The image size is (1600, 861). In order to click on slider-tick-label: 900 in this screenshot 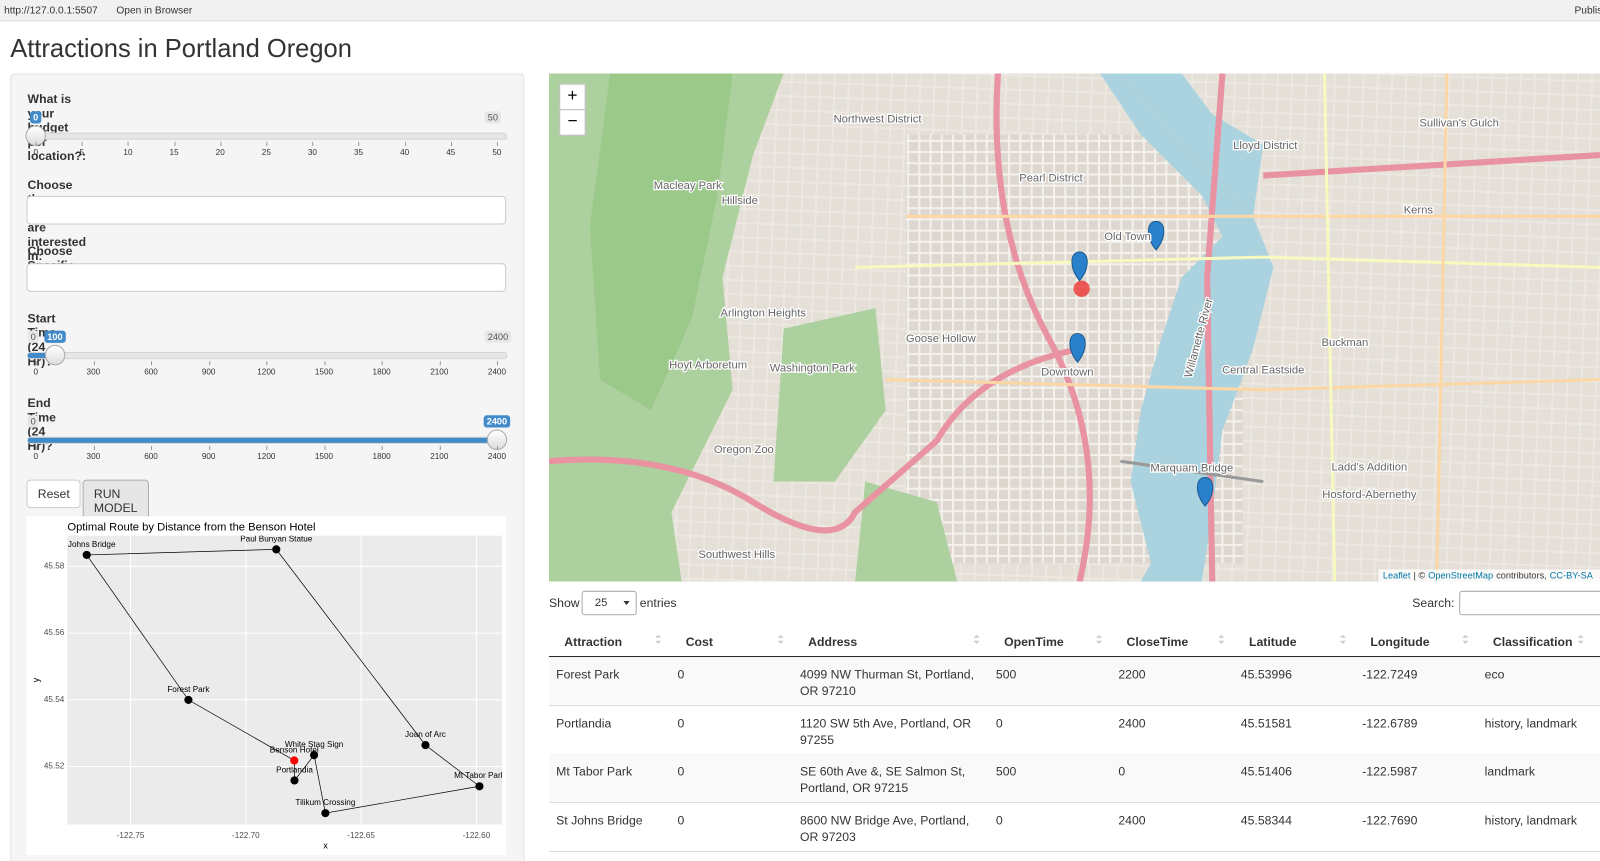, I will do `click(208, 372)`.